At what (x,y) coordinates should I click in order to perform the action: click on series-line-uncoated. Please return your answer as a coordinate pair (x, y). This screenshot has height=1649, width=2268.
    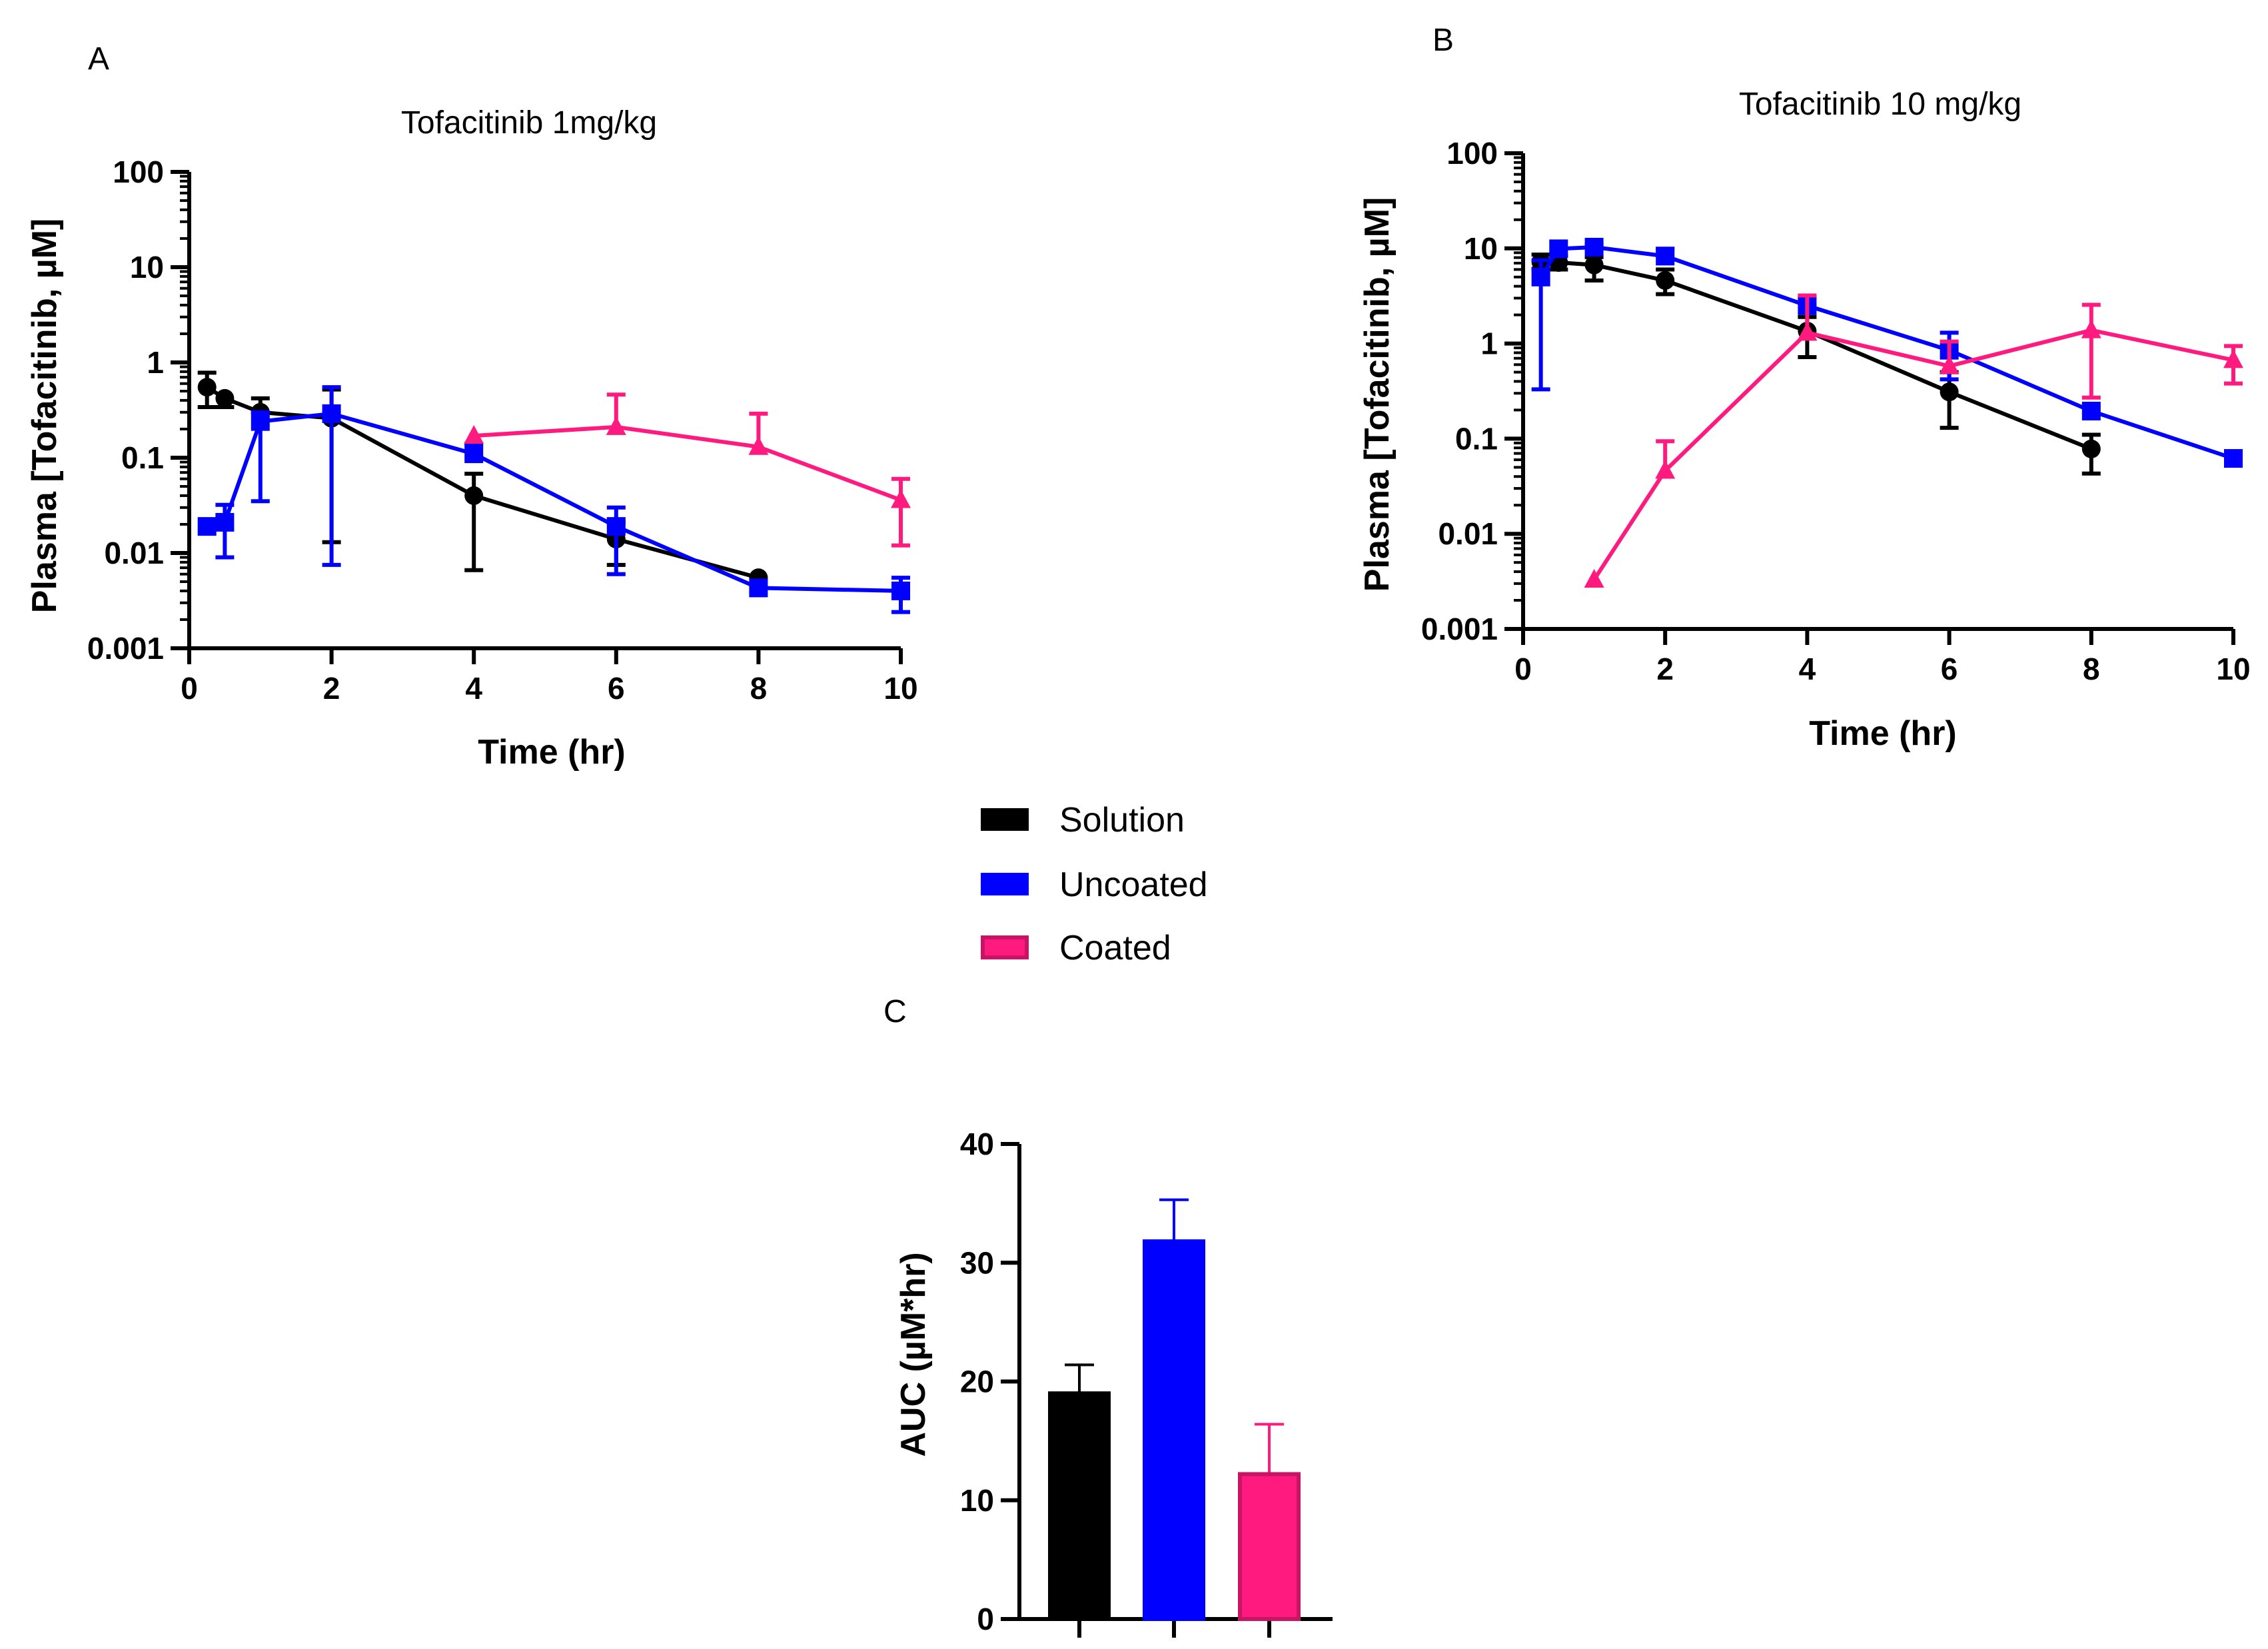
    Looking at the image, I should click on (554, 502).